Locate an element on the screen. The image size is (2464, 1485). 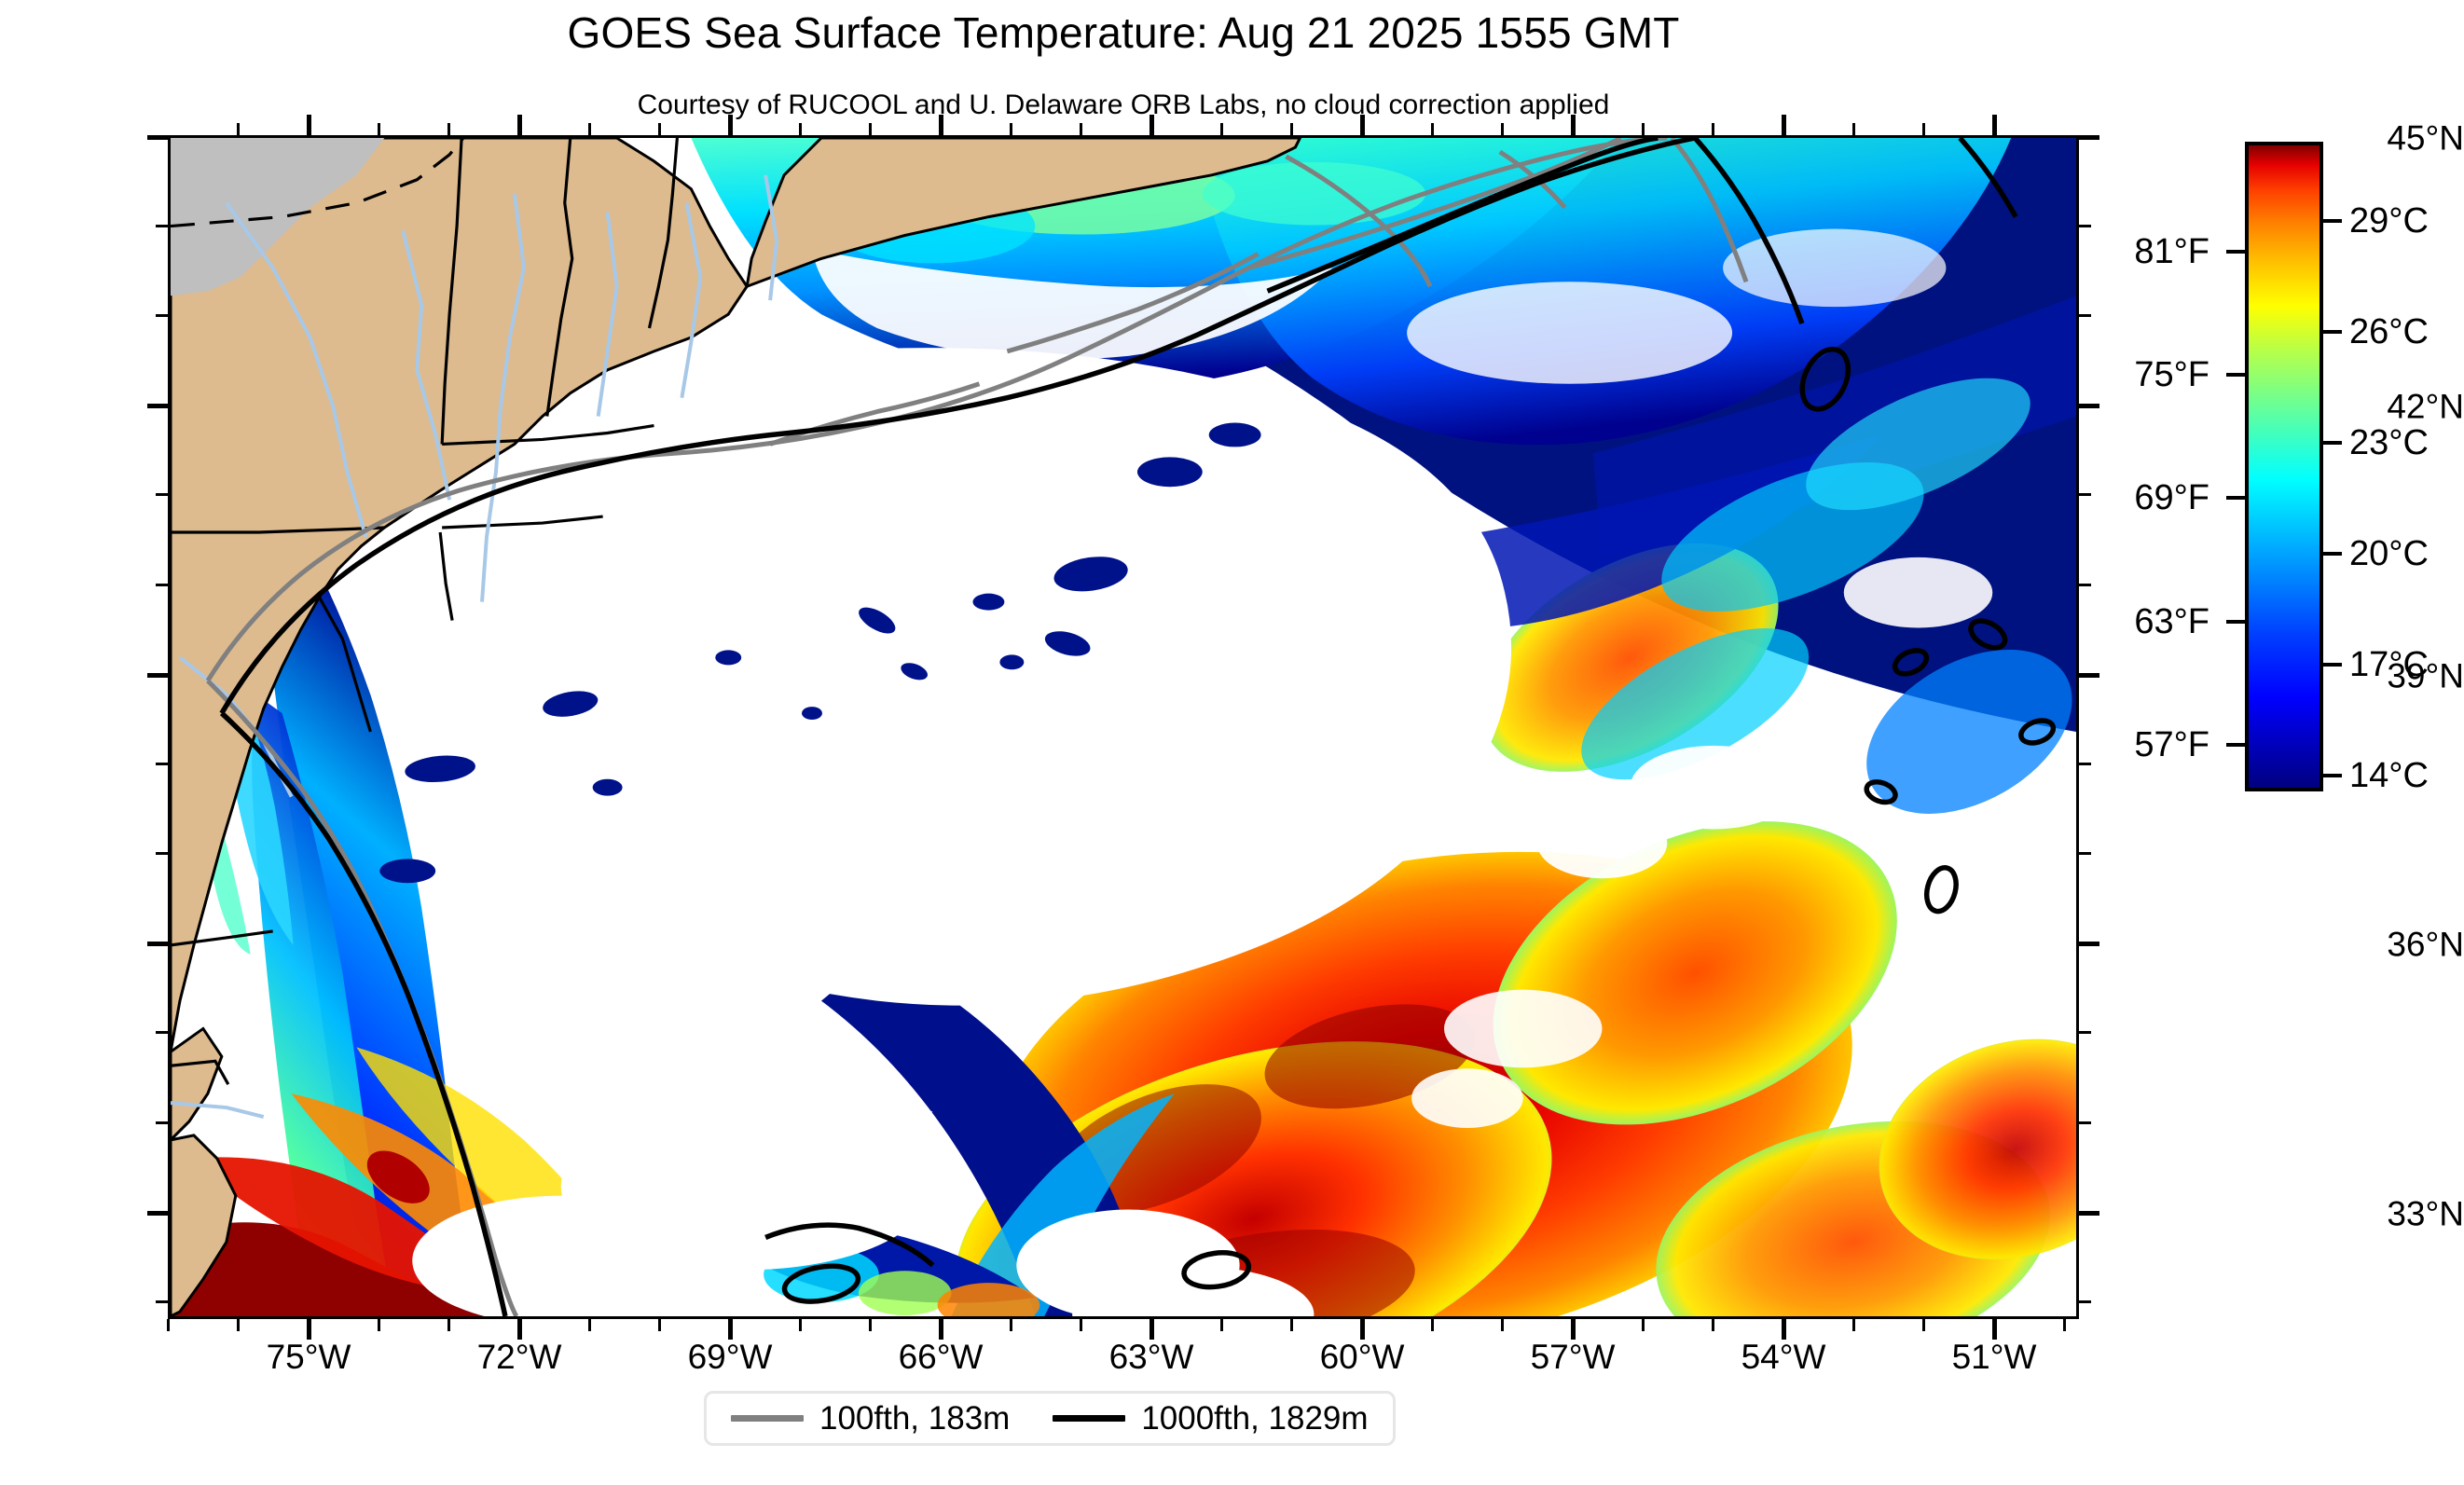
ytick-label-33n: 33°N is located at coordinates (2425, 1213).